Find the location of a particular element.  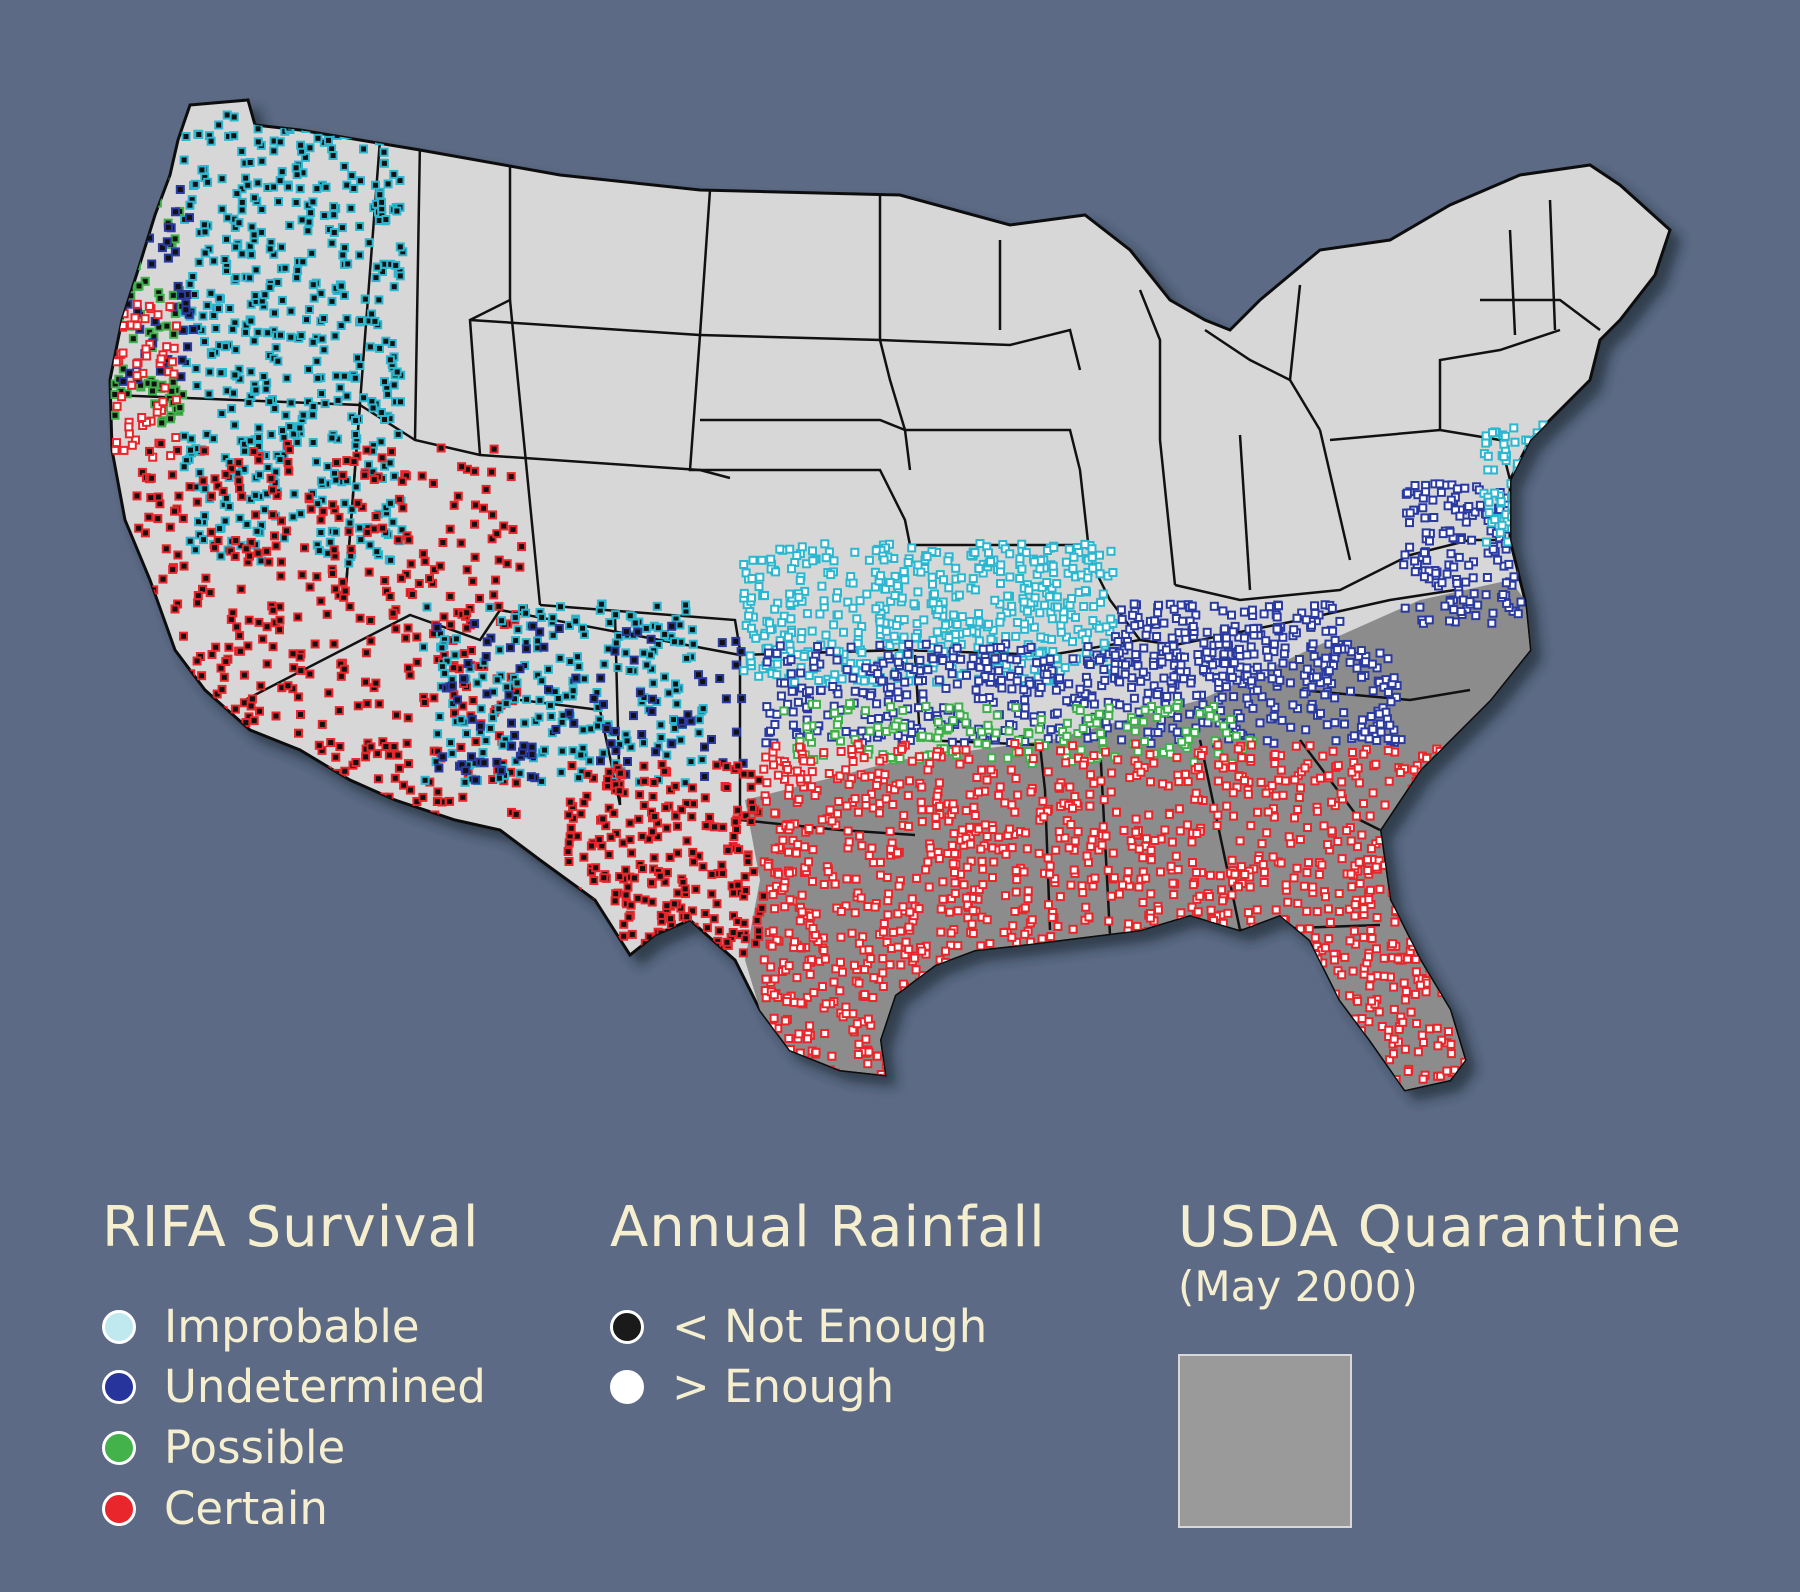

rainfall-legend-title: Annual Rainfall is located at coordinates (828, 1227).